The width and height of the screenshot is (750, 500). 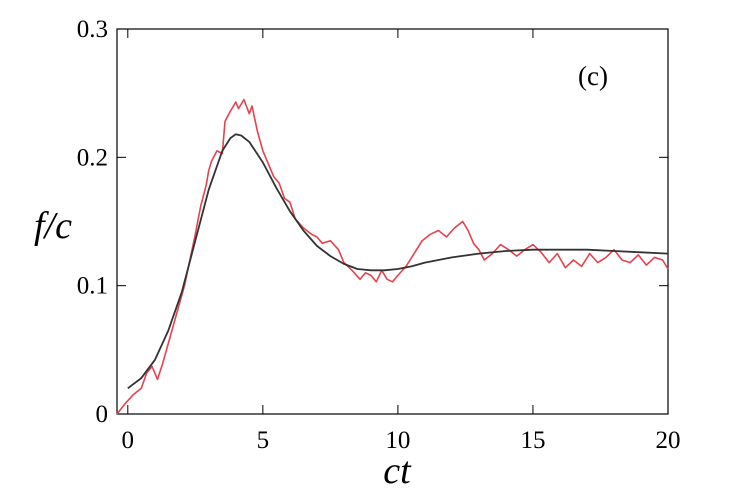 What do you see at coordinates (92, 157) in the screenshot?
I see `y-tick-label: 0.2` at bounding box center [92, 157].